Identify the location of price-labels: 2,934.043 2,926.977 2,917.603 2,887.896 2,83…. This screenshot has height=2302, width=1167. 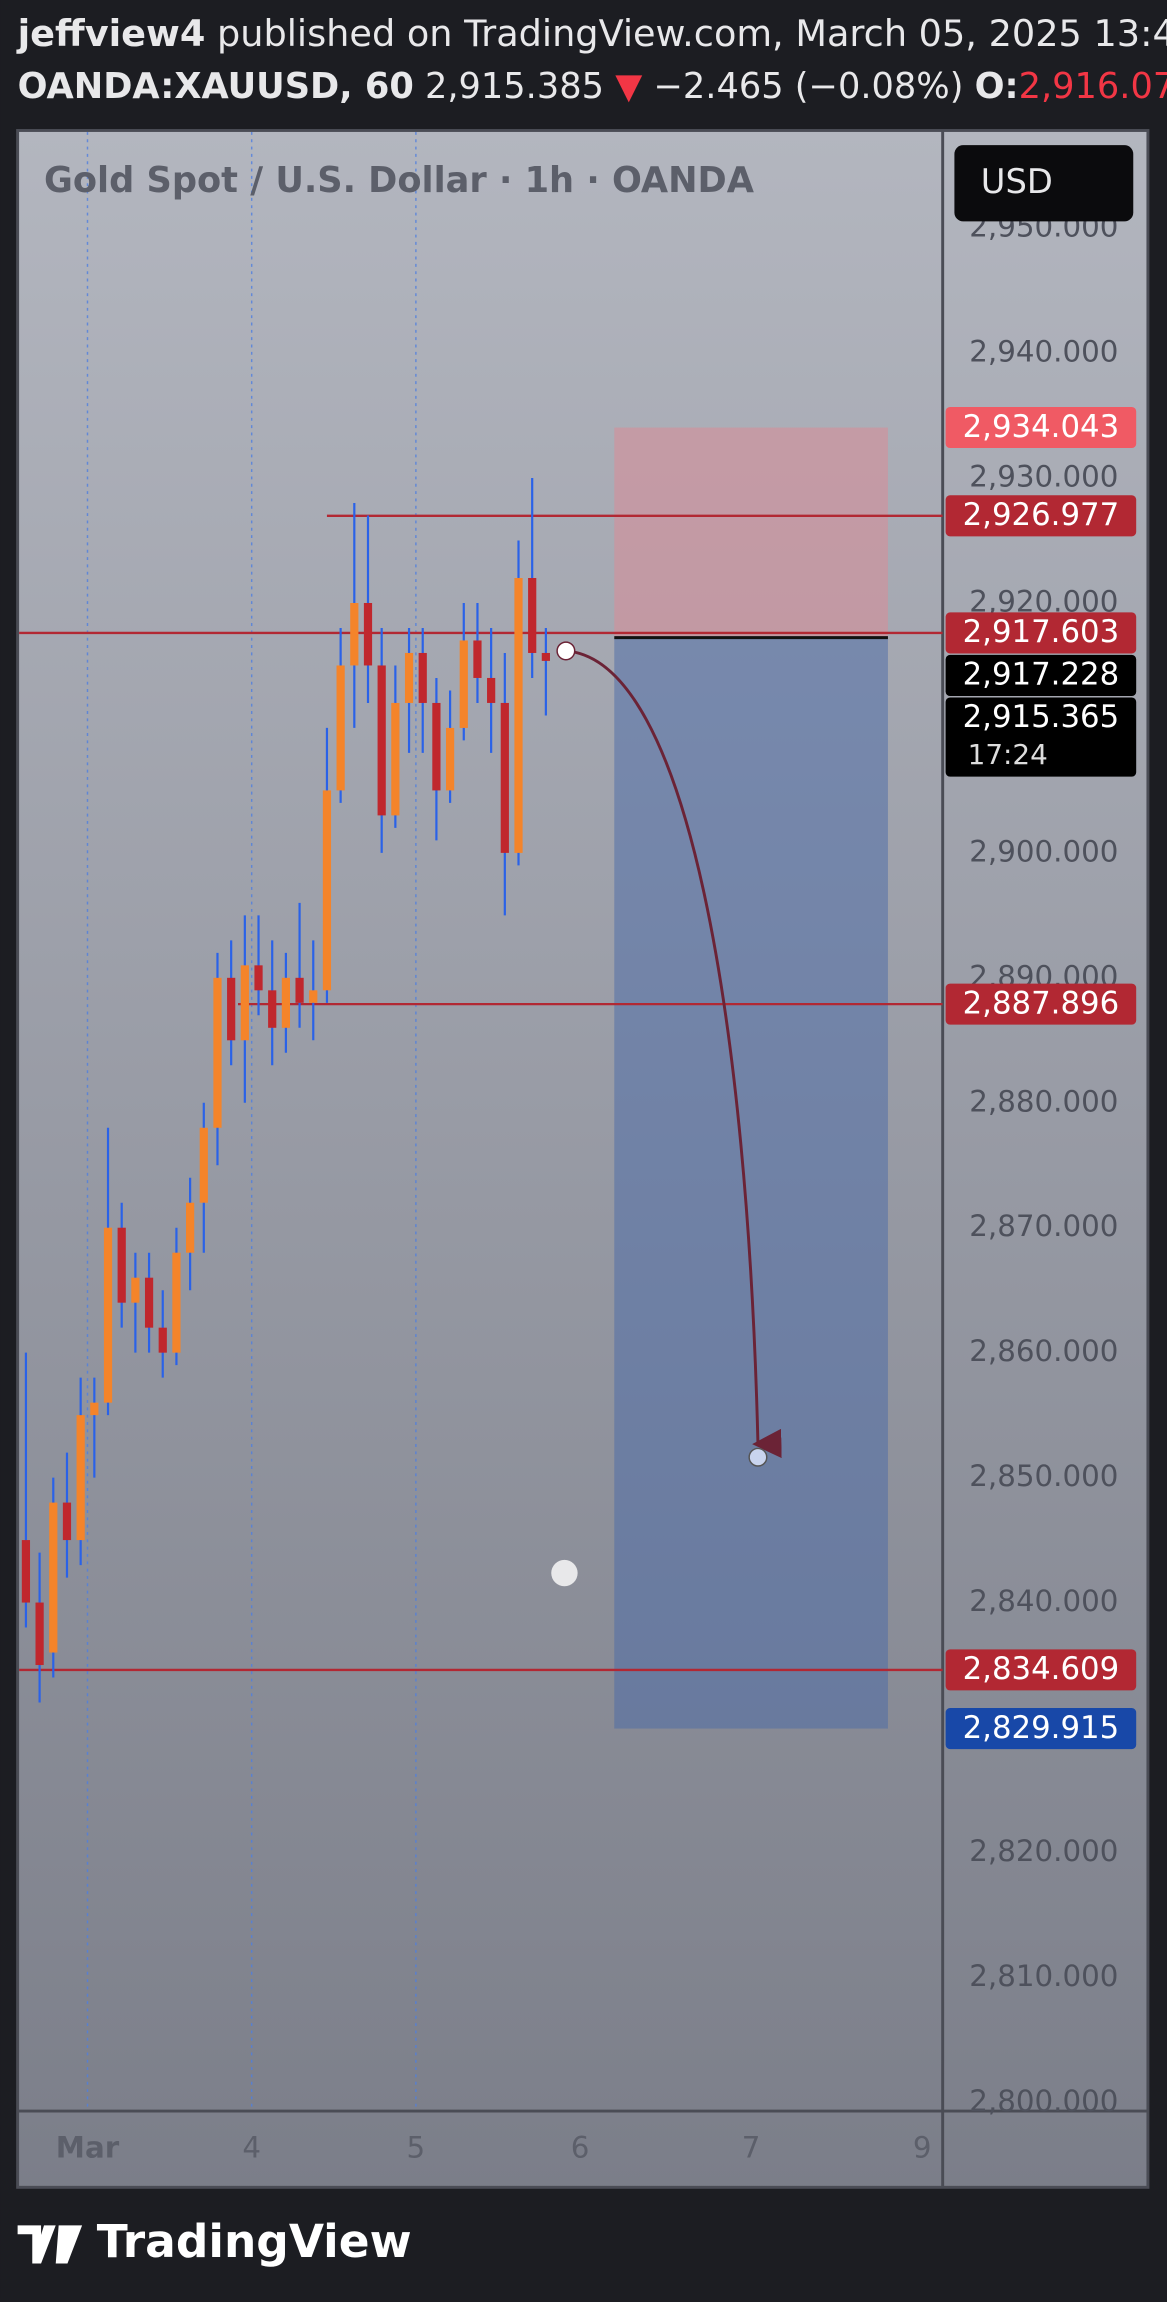
(1041, 1078).